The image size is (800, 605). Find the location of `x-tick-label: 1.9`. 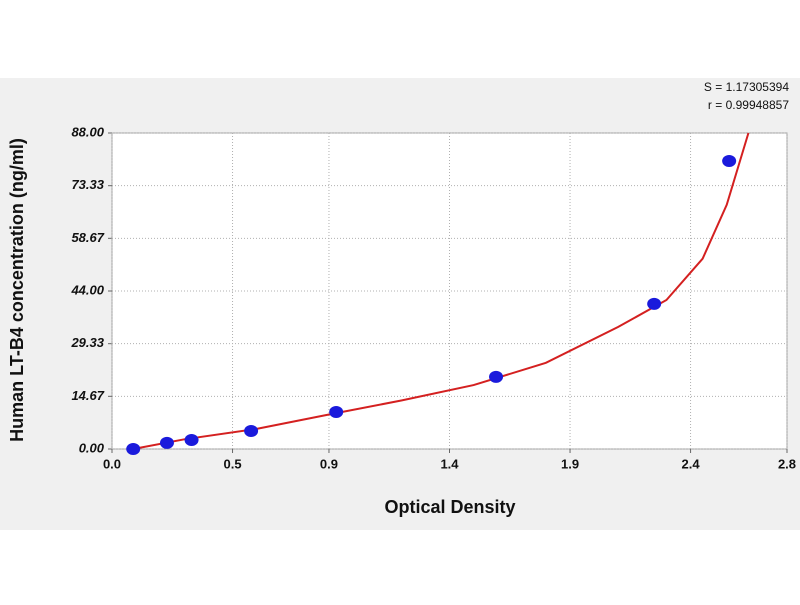

x-tick-label: 1.9 is located at coordinates (570, 463).